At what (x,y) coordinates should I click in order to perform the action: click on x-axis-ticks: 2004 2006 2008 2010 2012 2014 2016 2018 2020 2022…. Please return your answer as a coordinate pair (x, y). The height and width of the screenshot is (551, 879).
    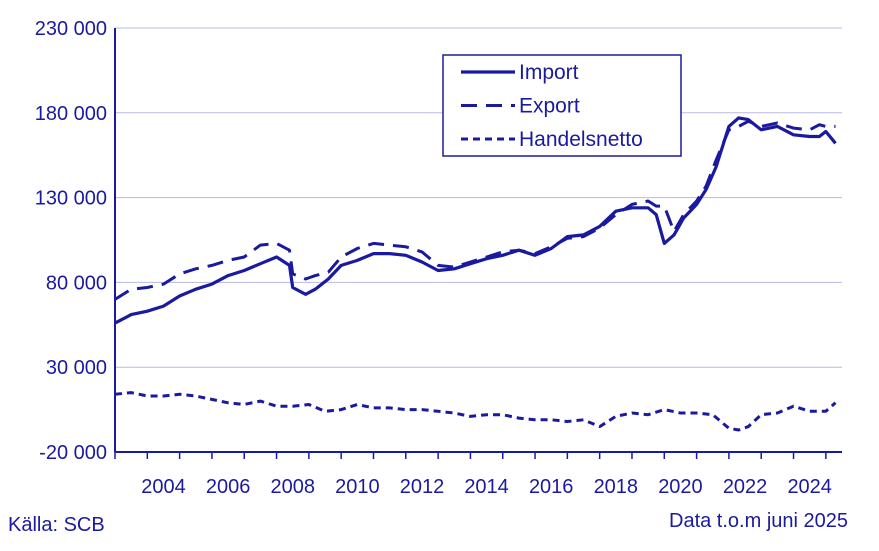
    Looking at the image, I should click on (473, 475).